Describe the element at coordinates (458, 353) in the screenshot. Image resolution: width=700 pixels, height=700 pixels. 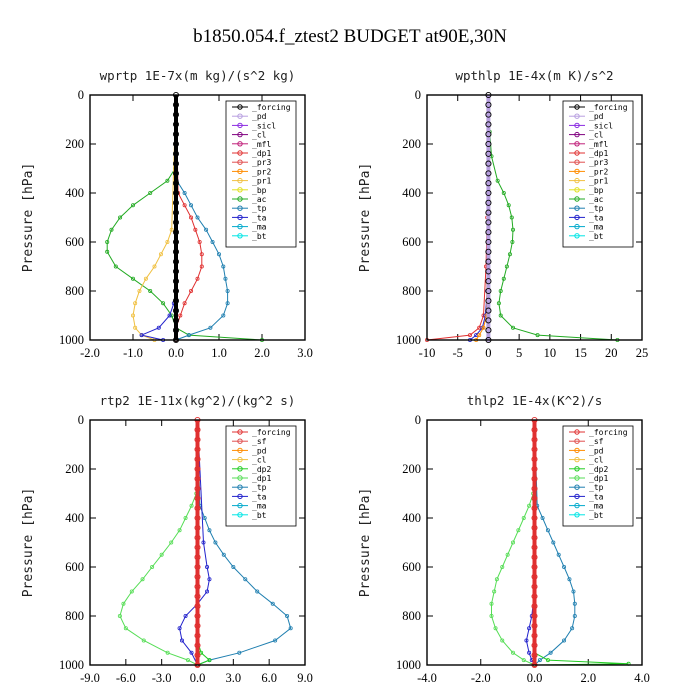
I see `x-tick-label: -5` at that location.